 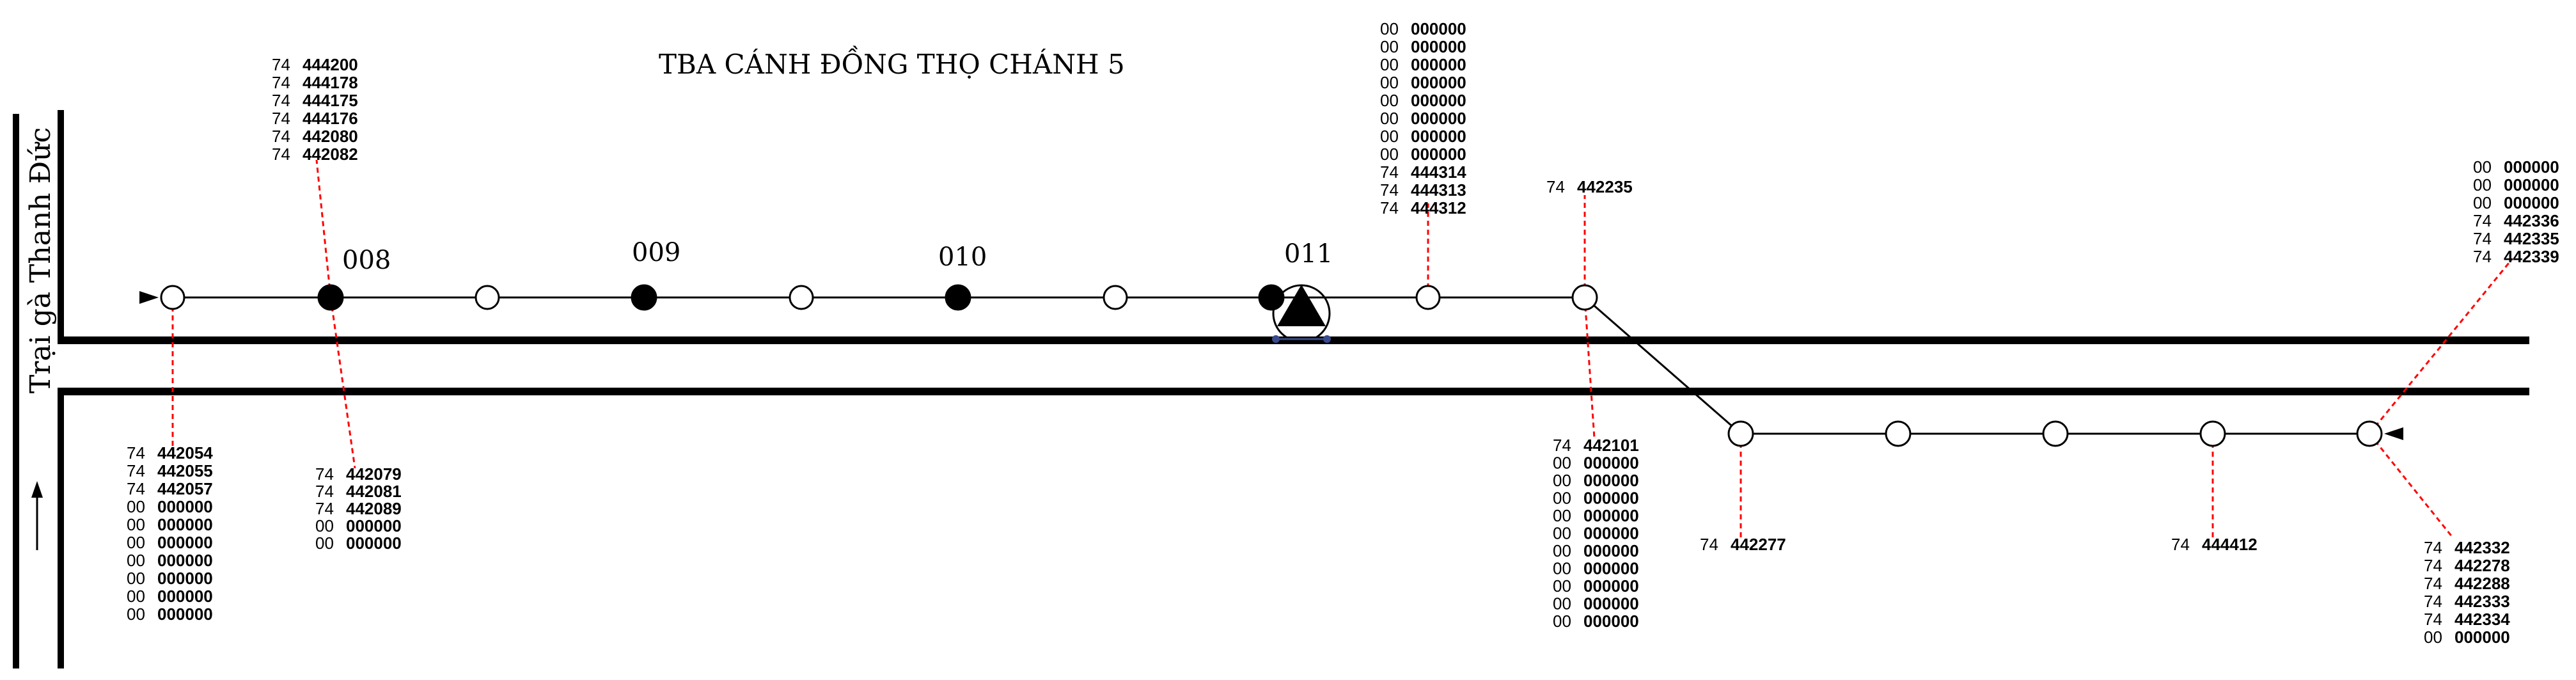 I want to click on meter-number: 442335, so click(x=2531, y=238).